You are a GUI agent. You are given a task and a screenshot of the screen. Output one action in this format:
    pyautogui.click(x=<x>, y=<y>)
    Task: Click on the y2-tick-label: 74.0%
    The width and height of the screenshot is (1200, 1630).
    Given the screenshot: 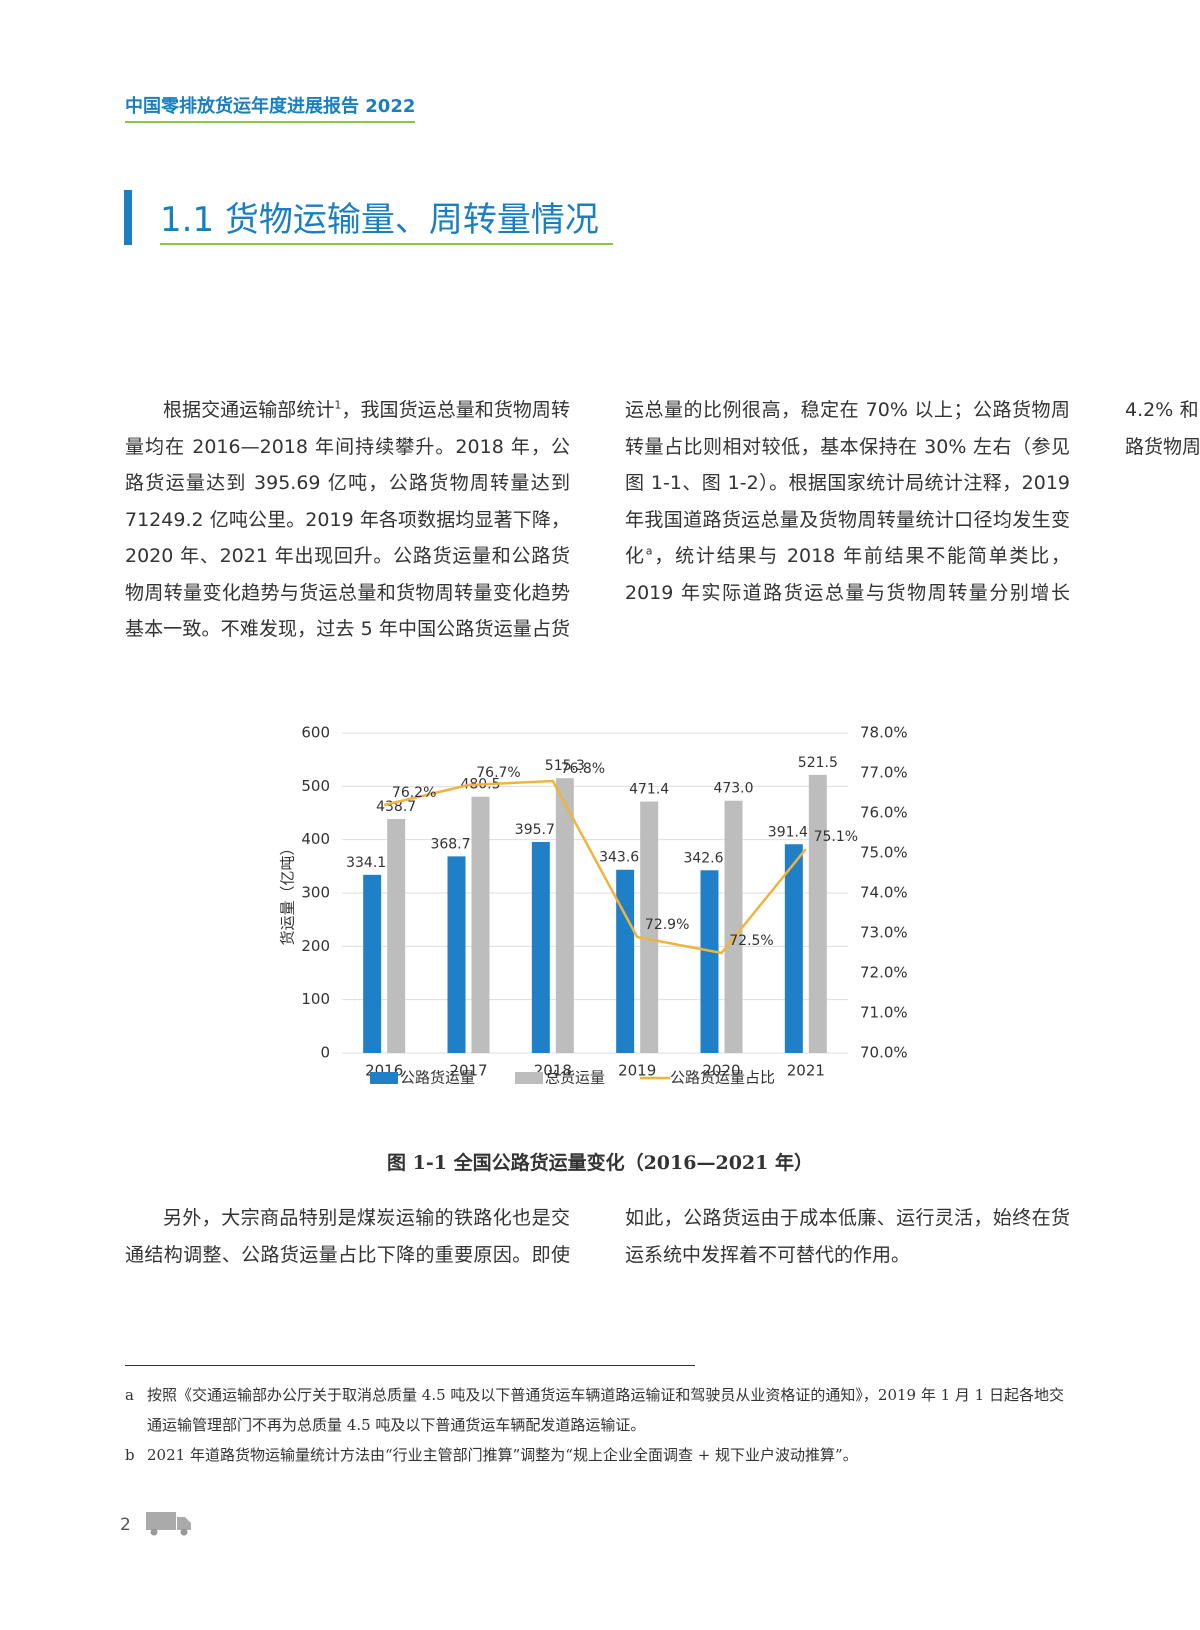 What is the action you would take?
    pyautogui.click(x=884, y=893)
    